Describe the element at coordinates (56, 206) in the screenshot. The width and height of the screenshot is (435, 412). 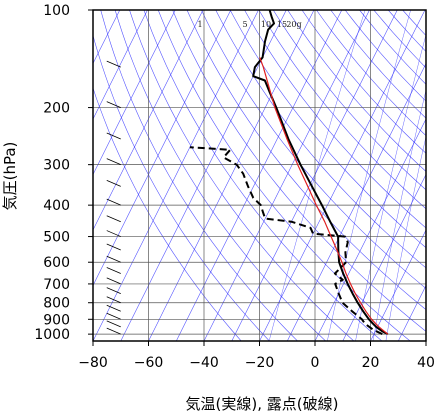
I see `y-tick-label: 400` at that location.